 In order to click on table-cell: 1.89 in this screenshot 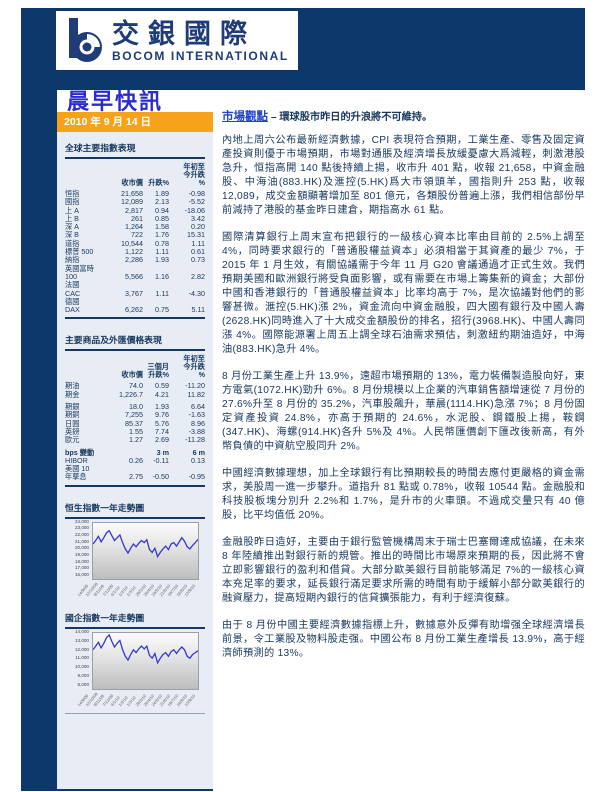, I will do `click(162, 193)`.